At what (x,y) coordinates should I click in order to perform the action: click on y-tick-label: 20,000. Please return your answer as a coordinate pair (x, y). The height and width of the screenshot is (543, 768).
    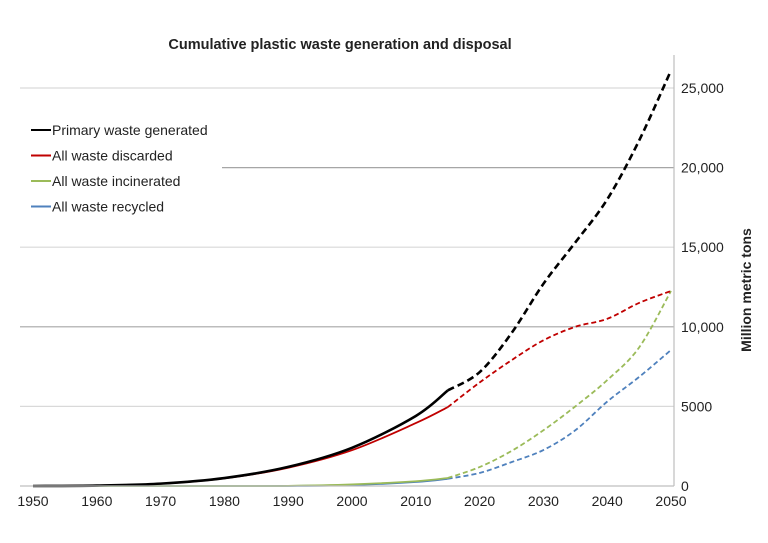
    Looking at the image, I should click on (702, 168).